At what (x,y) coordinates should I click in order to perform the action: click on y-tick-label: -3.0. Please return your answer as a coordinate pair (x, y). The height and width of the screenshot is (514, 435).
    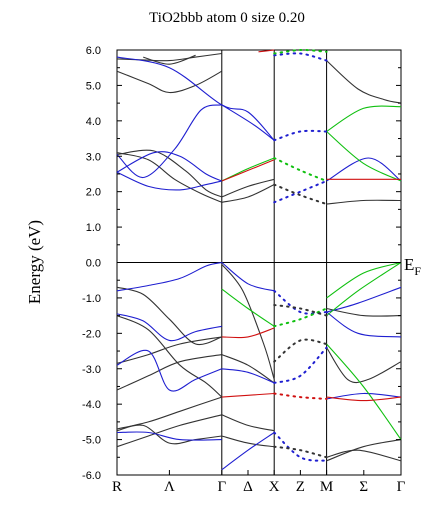
    Looking at the image, I should click on (91, 370).